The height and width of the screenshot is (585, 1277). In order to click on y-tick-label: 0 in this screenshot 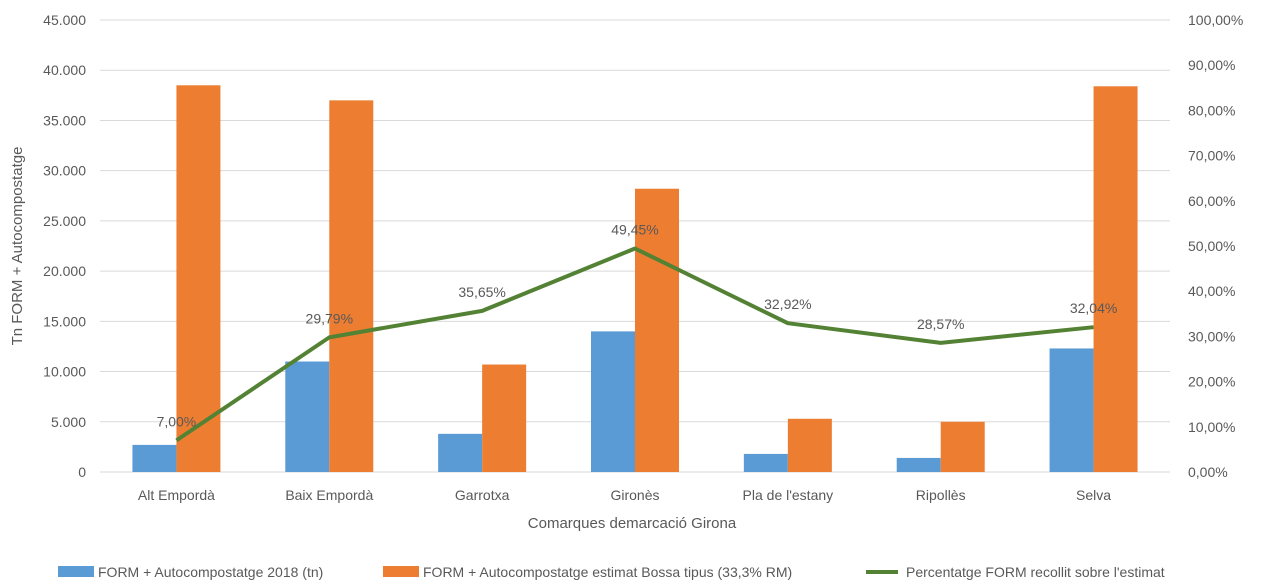, I will do `click(82, 472)`.